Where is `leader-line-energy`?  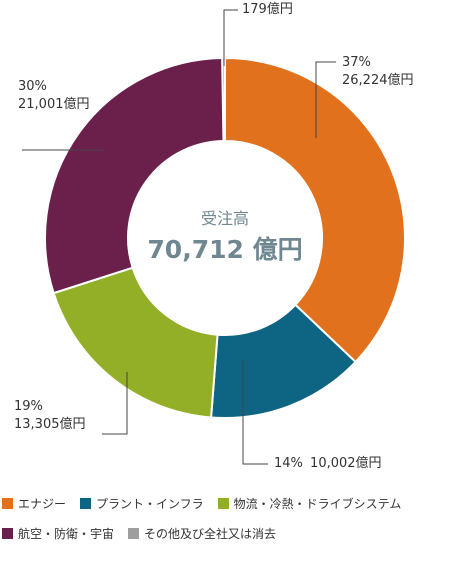
leader-line-energy is located at coordinates (325, 99).